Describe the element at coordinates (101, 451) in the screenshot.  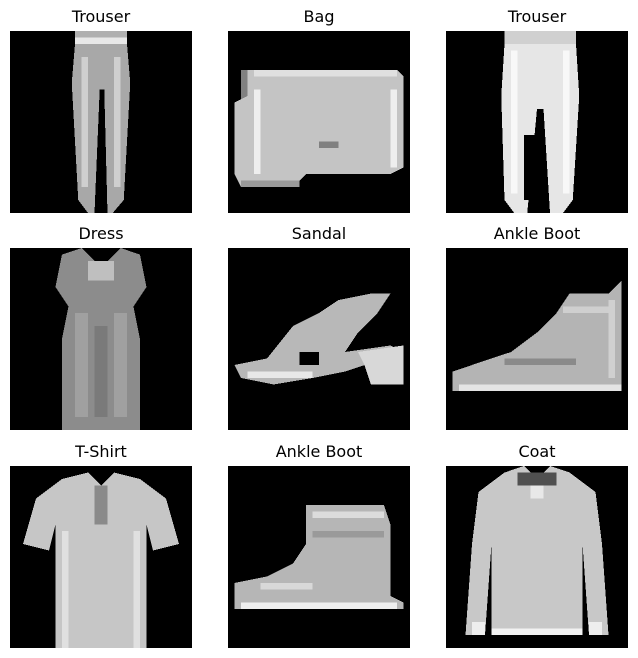
I see `image-title: T-Shirt` at that location.